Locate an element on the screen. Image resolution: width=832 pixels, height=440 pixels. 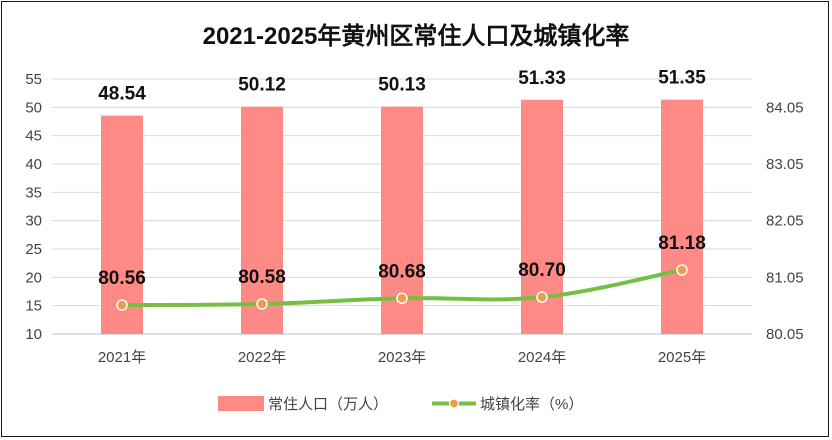
line-data-labels: 80.56 80.58 80.68 80.70 81.18 is located at coordinates (402, 261).